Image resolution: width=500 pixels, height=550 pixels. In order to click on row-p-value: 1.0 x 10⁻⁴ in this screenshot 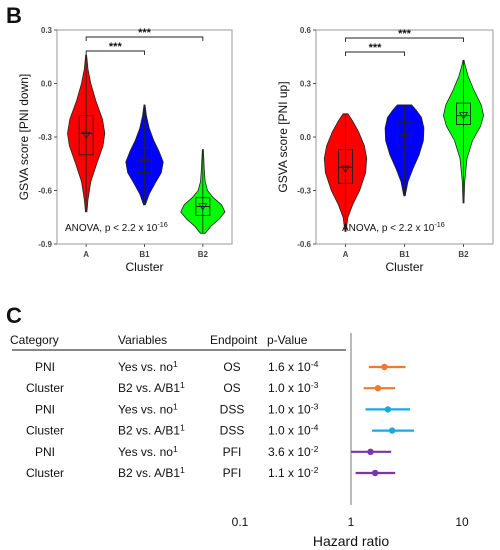, I will do `click(293, 430)`.